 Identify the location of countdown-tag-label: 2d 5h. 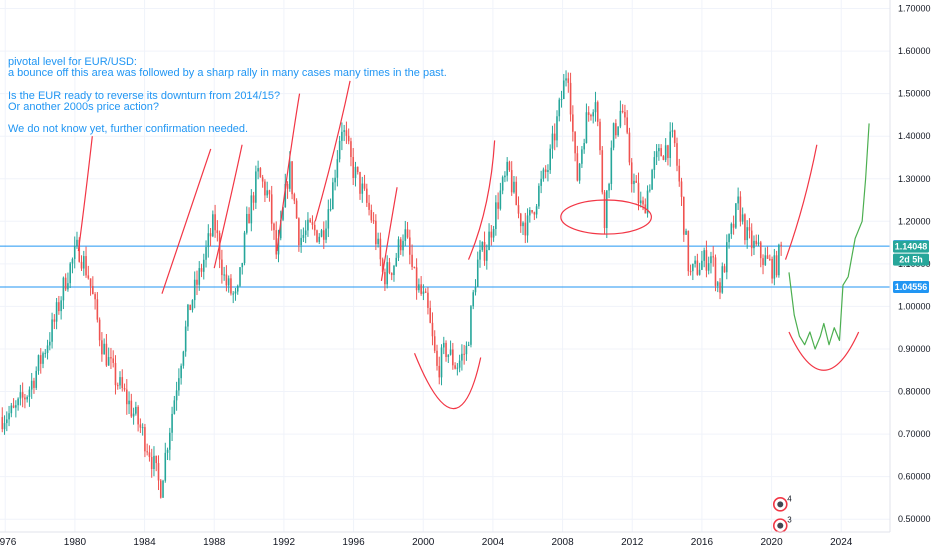
(911, 260).